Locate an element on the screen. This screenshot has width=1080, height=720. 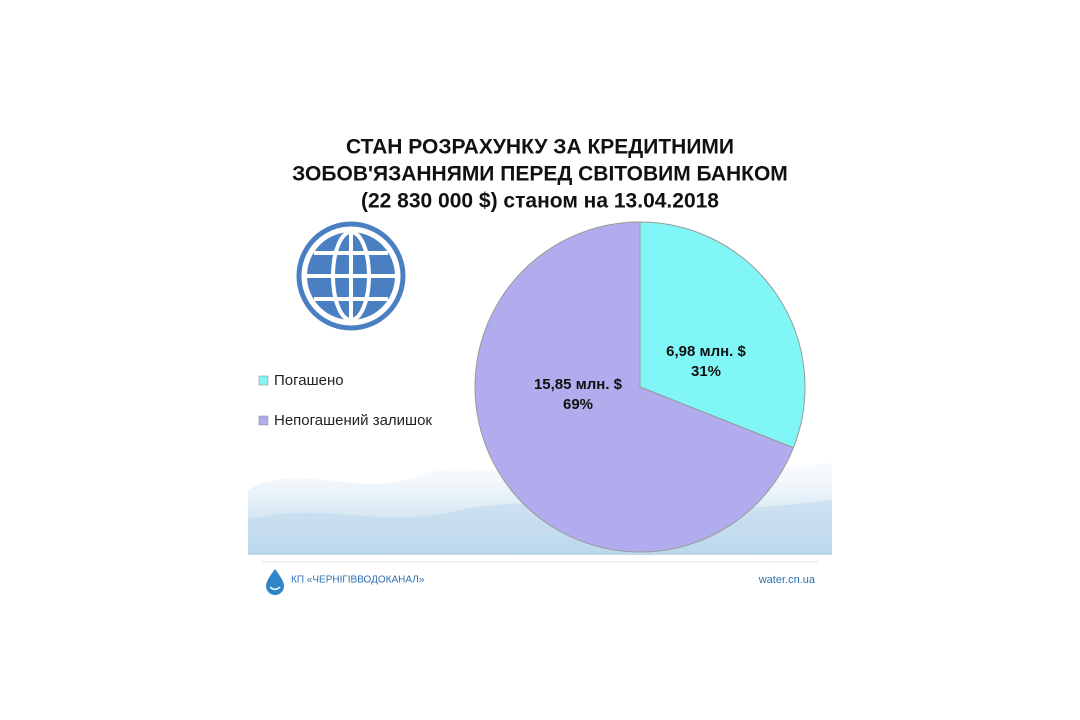
slice-value-label: 31% is located at coordinates (706, 371).